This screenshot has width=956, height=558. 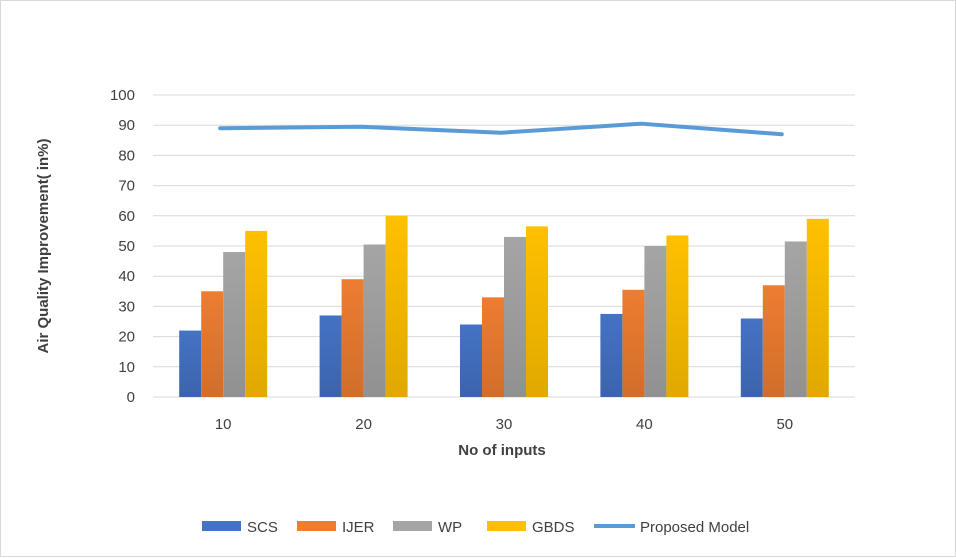 I want to click on legend-label: SCS, so click(x=262, y=527).